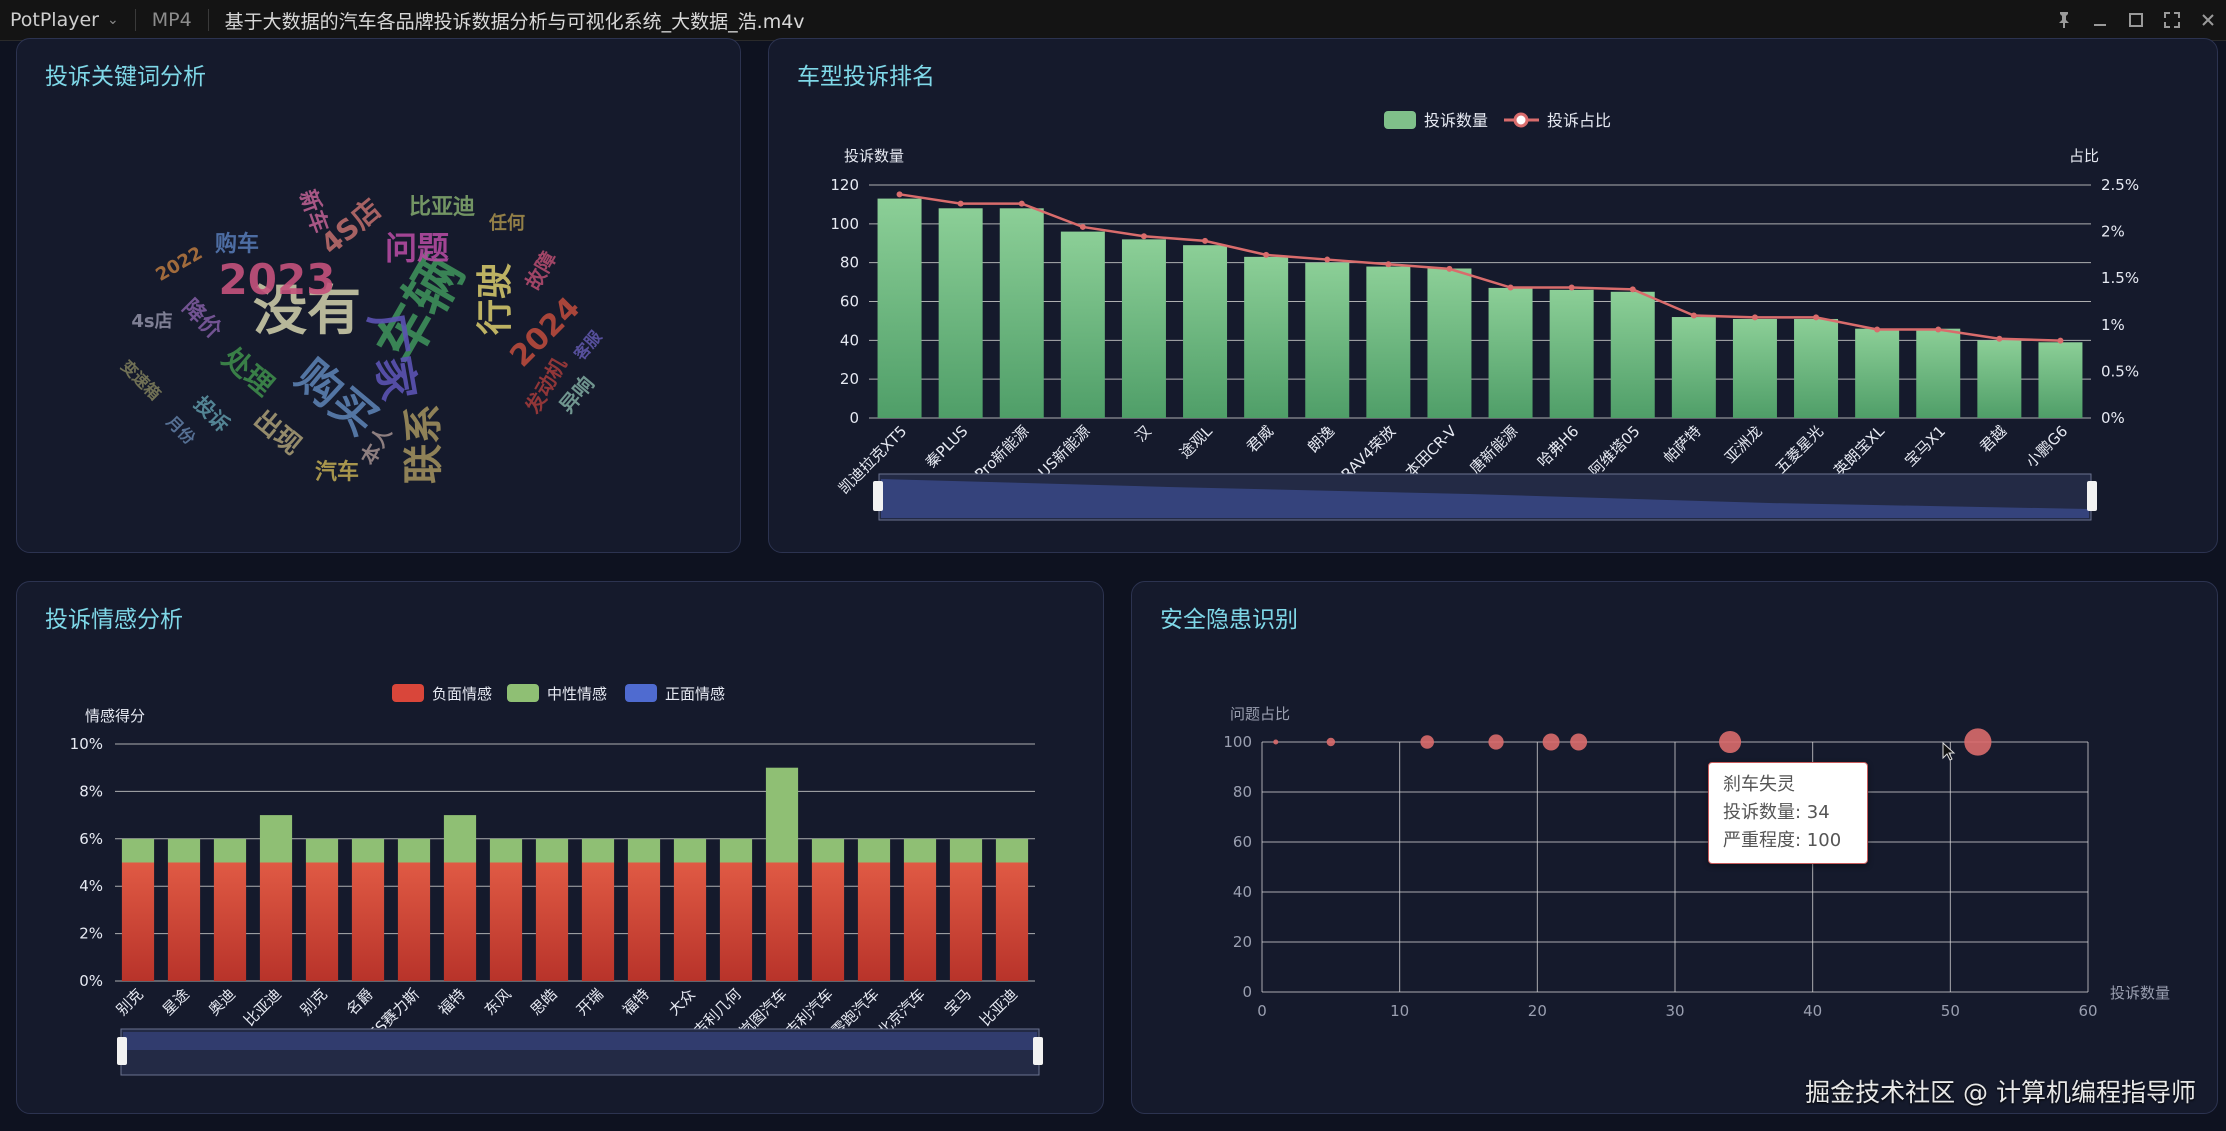 The image size is (2226, 1131). What do you see at coordinates (135, 20) in the screenshot?
I see `divider` at bounding box center [135, 20].